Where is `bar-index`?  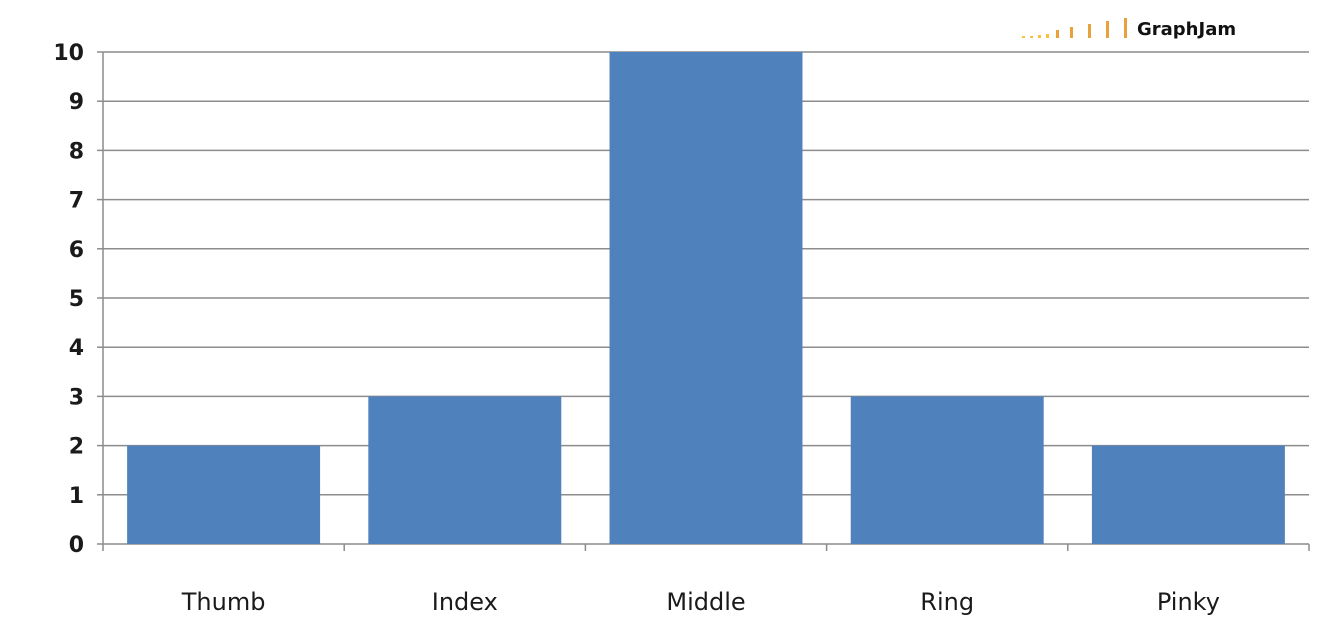
bar-index is located at coordinates (465, 470).